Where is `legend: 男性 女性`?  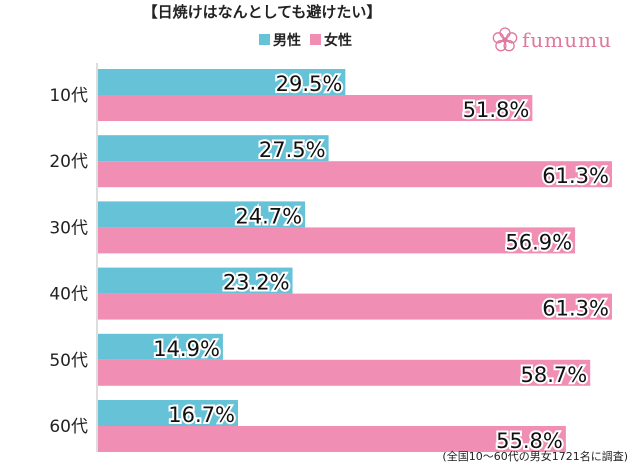 legend: 男性 女性 is located at coordinates (305, 40).